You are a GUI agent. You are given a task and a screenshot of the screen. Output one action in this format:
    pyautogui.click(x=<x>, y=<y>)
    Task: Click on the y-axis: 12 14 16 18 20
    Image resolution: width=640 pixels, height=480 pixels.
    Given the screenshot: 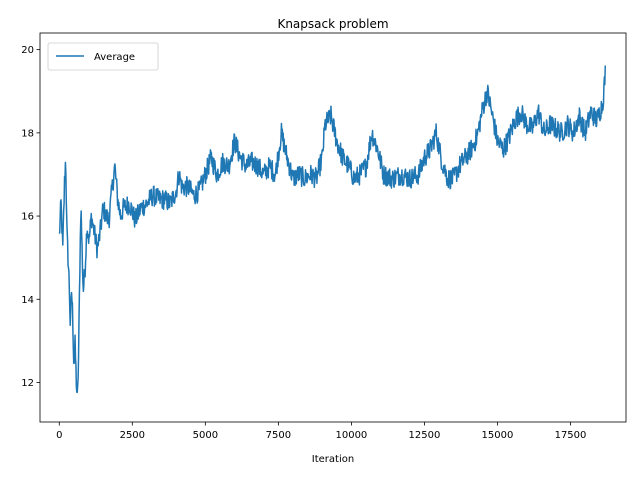 What is the action you would take?
    pyautogui.click(x=30, y=217)
    